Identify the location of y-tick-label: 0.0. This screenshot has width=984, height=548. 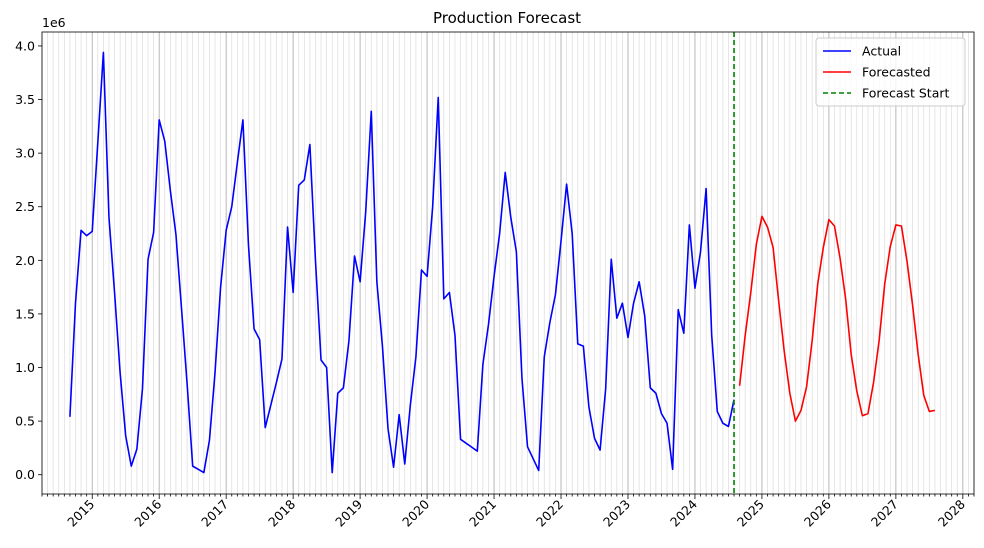
(25, 474).